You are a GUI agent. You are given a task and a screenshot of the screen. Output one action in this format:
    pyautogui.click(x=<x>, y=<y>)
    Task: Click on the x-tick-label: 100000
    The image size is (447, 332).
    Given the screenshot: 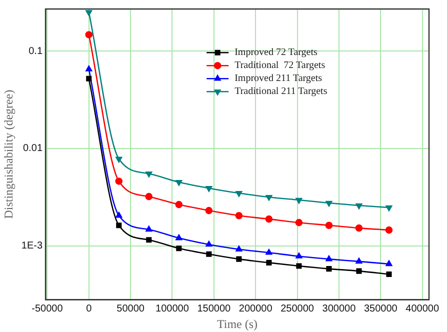 What is the action you would take?
    pyautogui.click(x=173, y=308)
    